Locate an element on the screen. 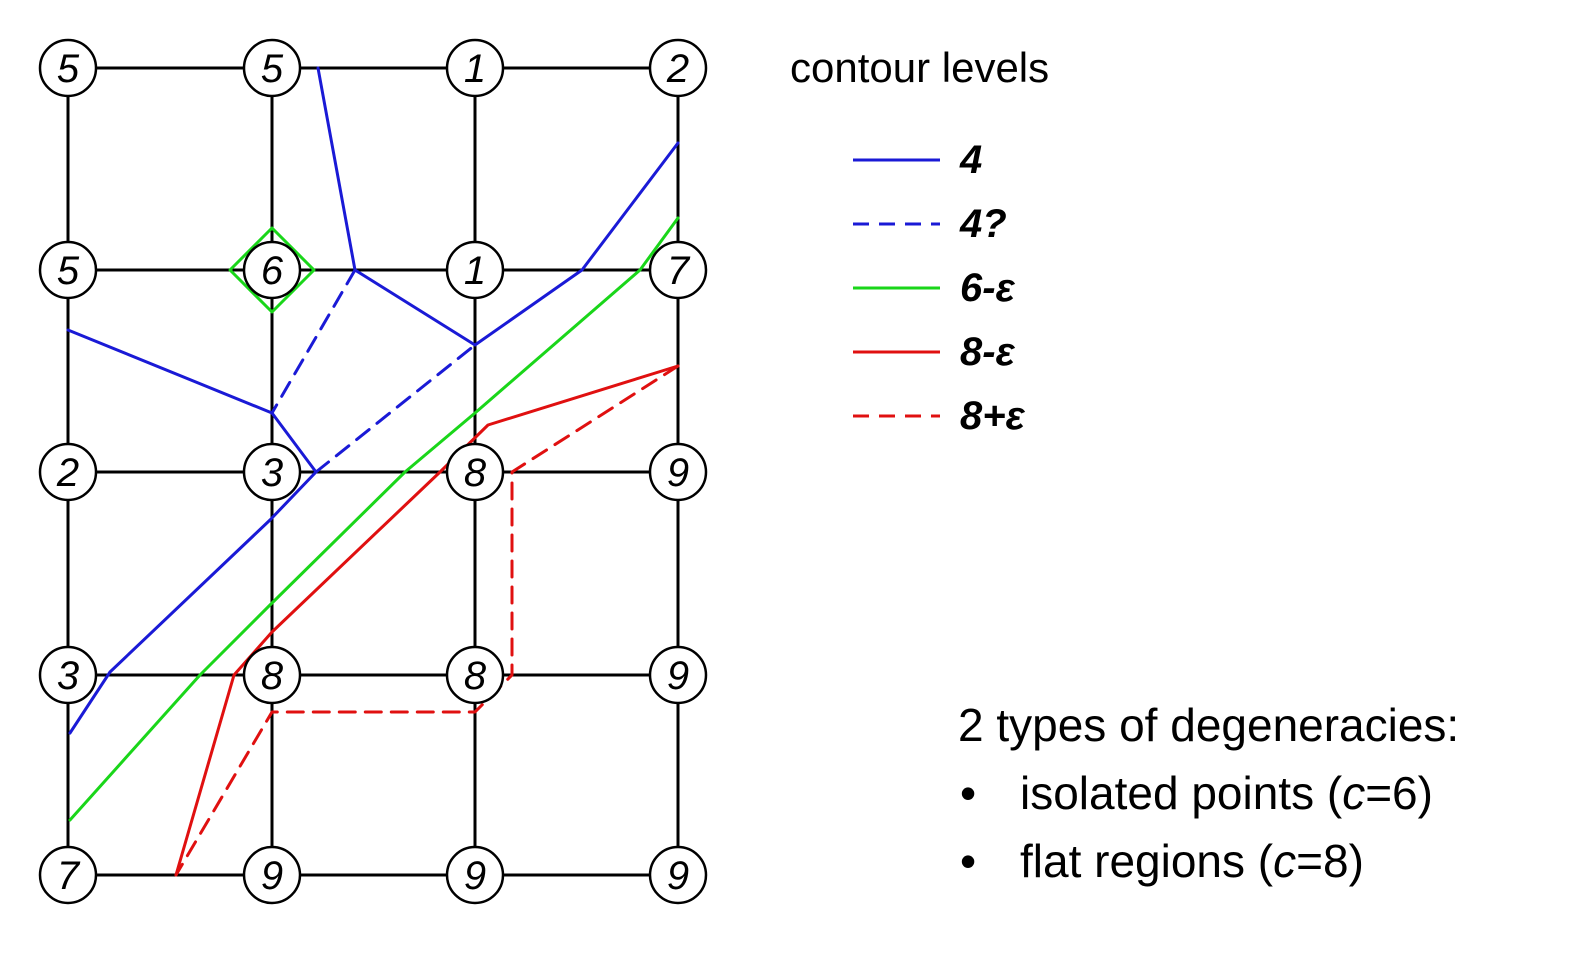 This screenshot has height=956, width=1578. note-text-post: =8) is located at coordinates (1330, 861).